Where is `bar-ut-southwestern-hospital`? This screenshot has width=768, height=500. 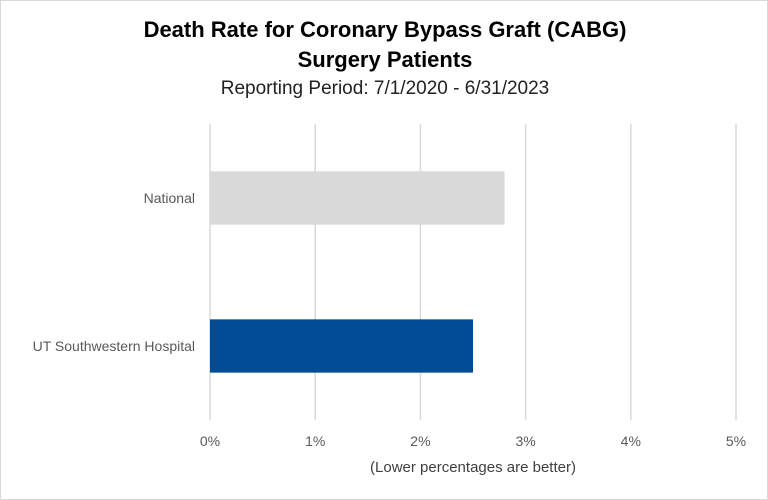 bar-ut-southwestern-hospital is located at coordinates (341, 346).